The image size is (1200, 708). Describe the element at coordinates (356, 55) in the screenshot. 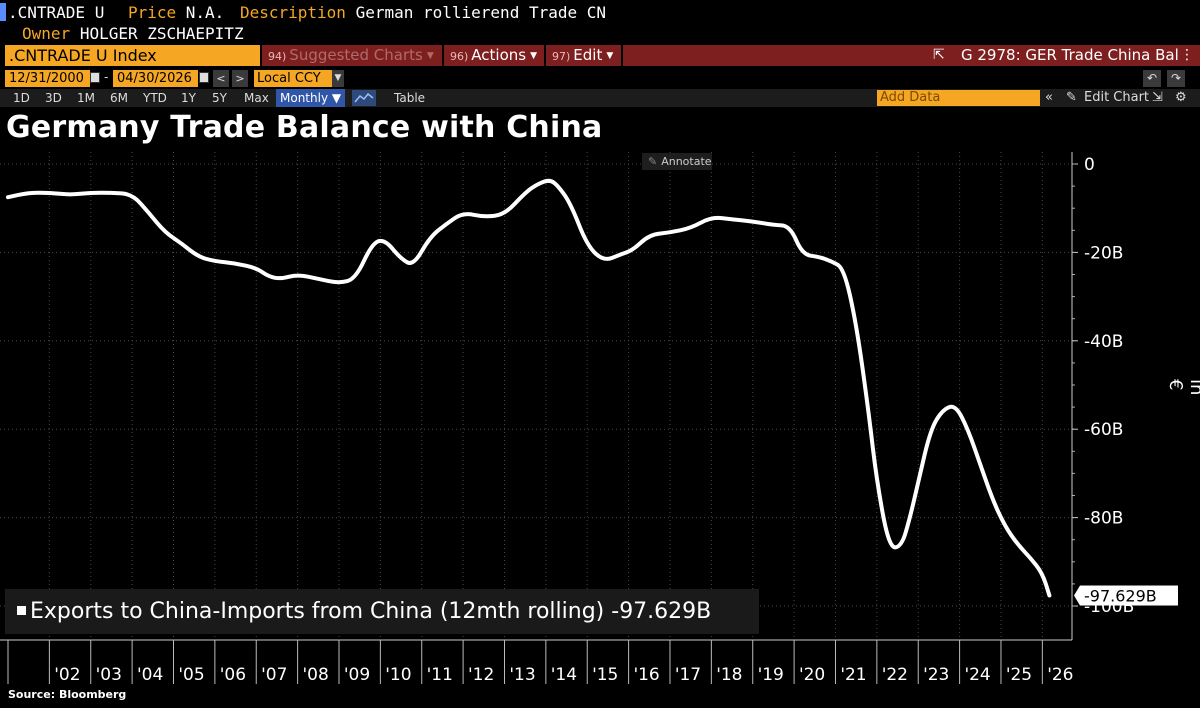

I see `suggested-label: Suggested Charts` at that location.